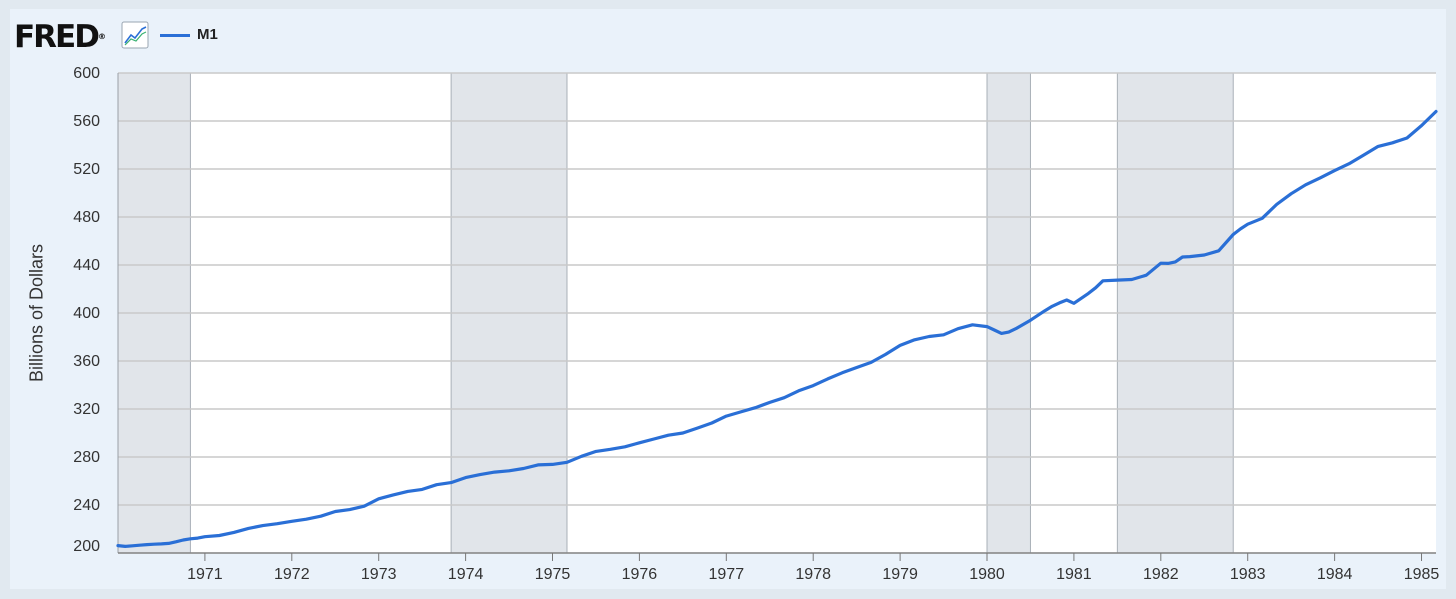 The image size is (1456, 599). Describe the element at coordinates (640, 574) in the screenshot. I see `x-tick-label-1976: 1976` at that location.